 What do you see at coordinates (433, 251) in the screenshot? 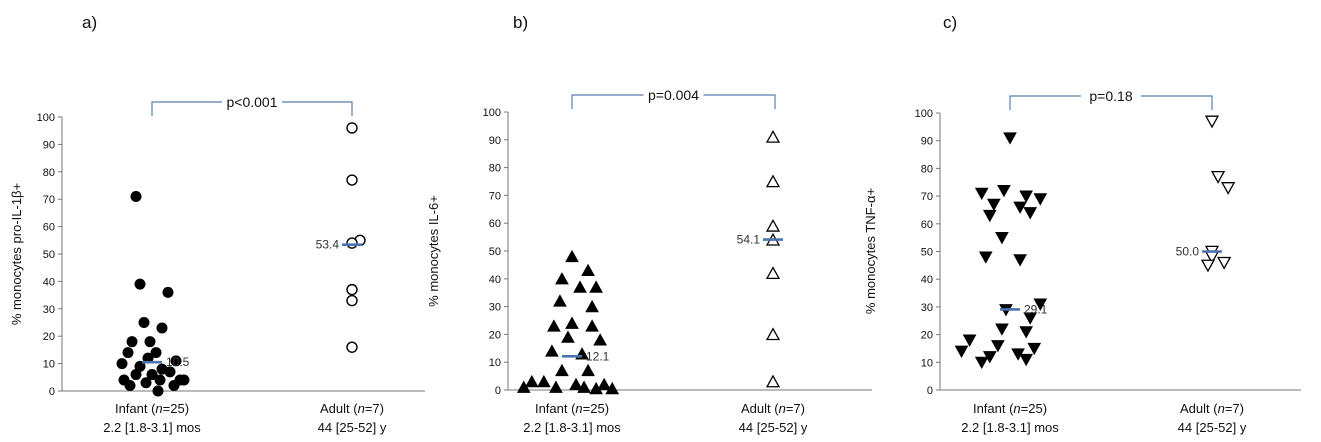
I see `y-axis-label: % monocytes IL-6+` at bounding box center [433, 251].